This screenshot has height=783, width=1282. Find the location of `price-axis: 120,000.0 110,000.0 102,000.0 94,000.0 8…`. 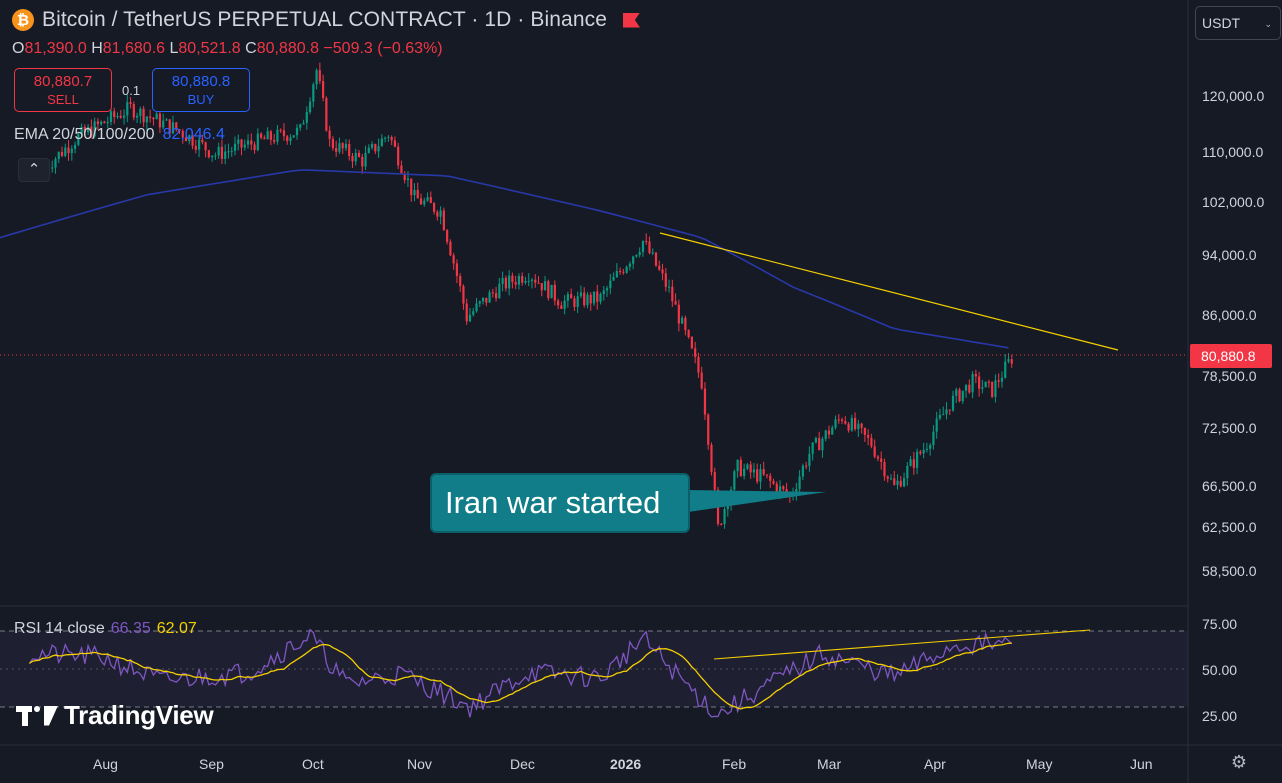

price-axis: 120,000.0 110,000.0 102,000.0 94,000.0 8… is located at coordinates (1233, 333).